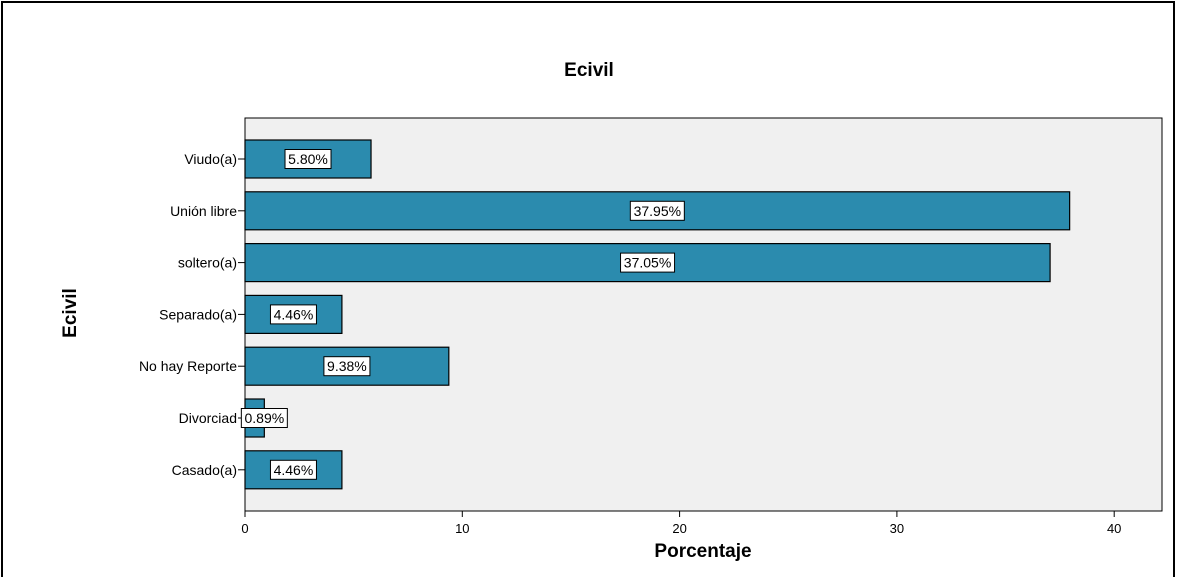 The height and width of the screenshot is (578, 1178). Describe the element at coordinates (462, 528) in the screenshot. I see `x-tick-label: 10` at that location.